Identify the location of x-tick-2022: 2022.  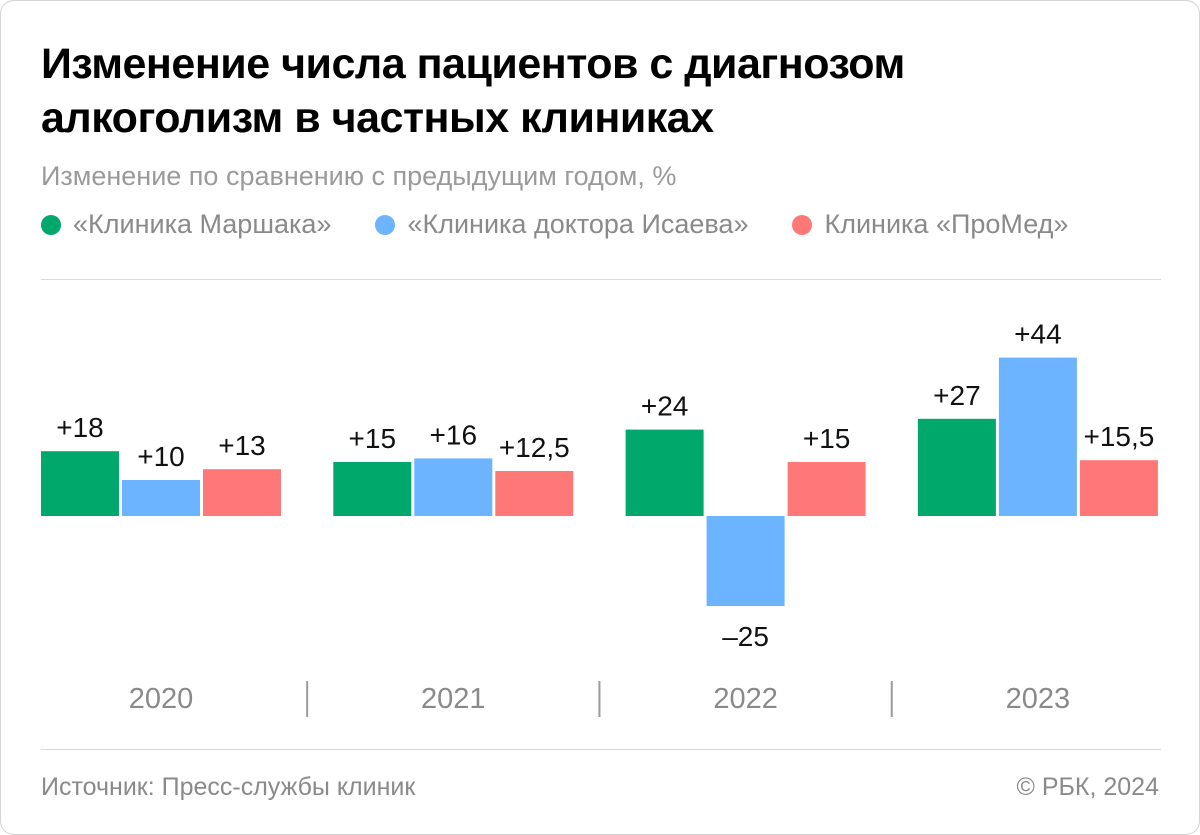
(745, 699).